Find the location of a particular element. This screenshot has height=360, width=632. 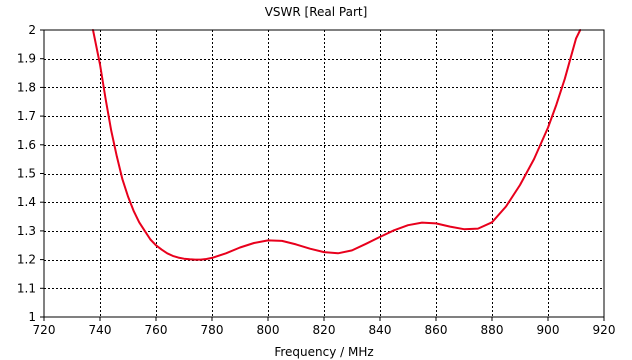

y-tick-label: 1.8 is located at coordinates (26, 87).